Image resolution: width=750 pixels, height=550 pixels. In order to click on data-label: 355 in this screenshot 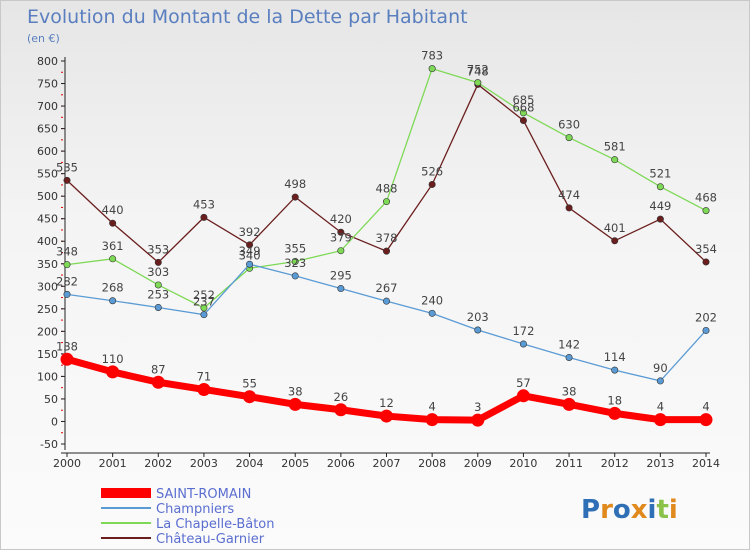, I will do `click(295, 249)`.